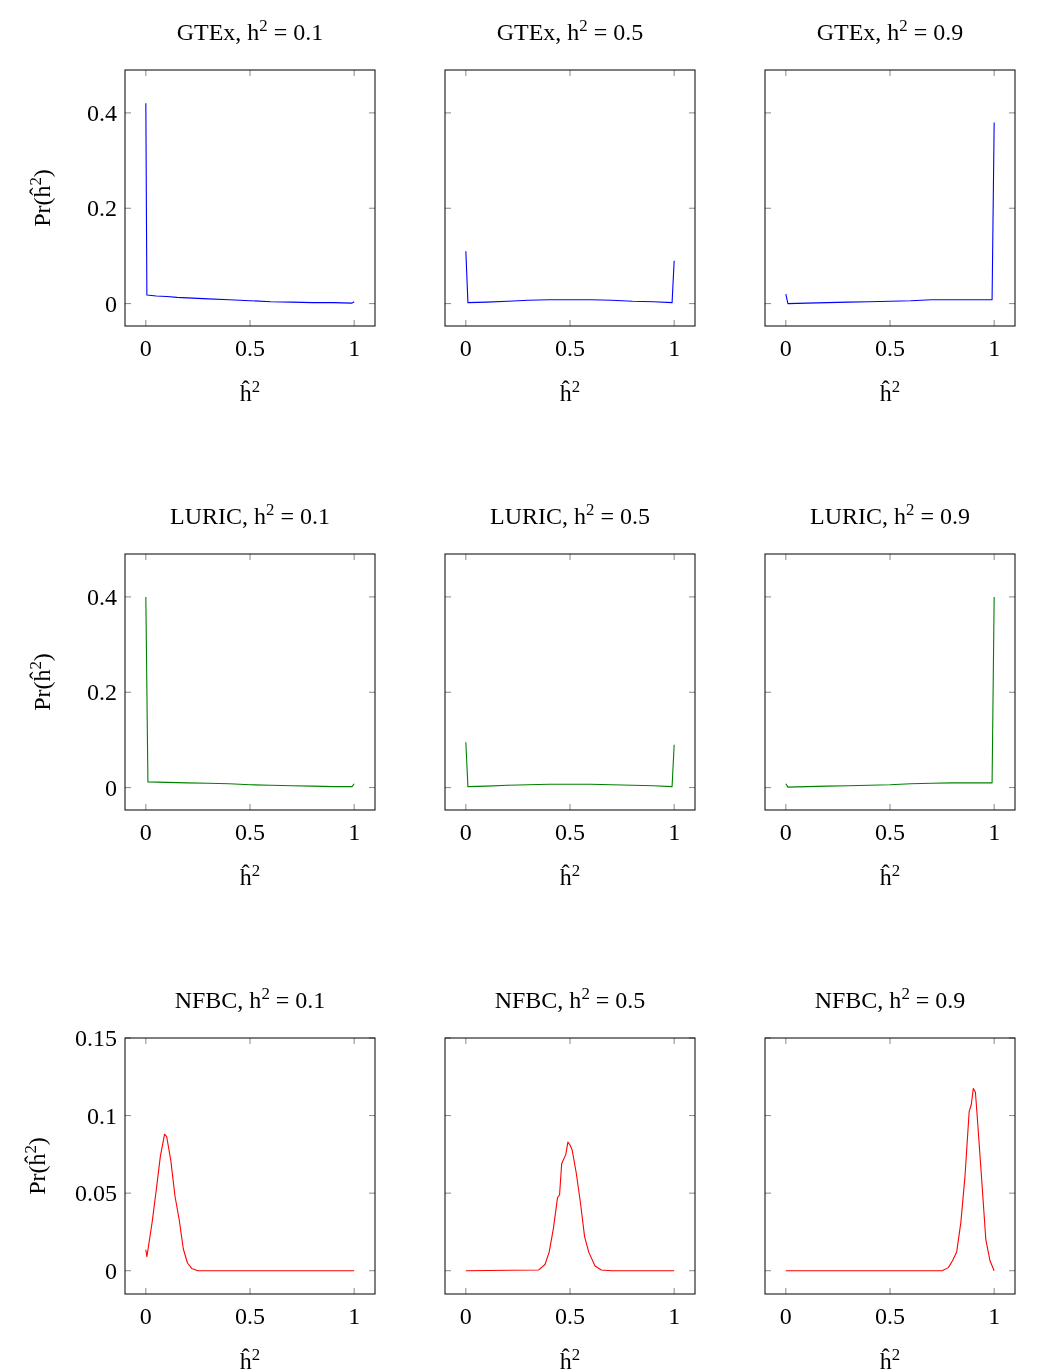  Describe the element at coordinates (250, 514) in the screenshot. I see `chart-title: LURIC, h$^{2}$ = 0.1` at that location.